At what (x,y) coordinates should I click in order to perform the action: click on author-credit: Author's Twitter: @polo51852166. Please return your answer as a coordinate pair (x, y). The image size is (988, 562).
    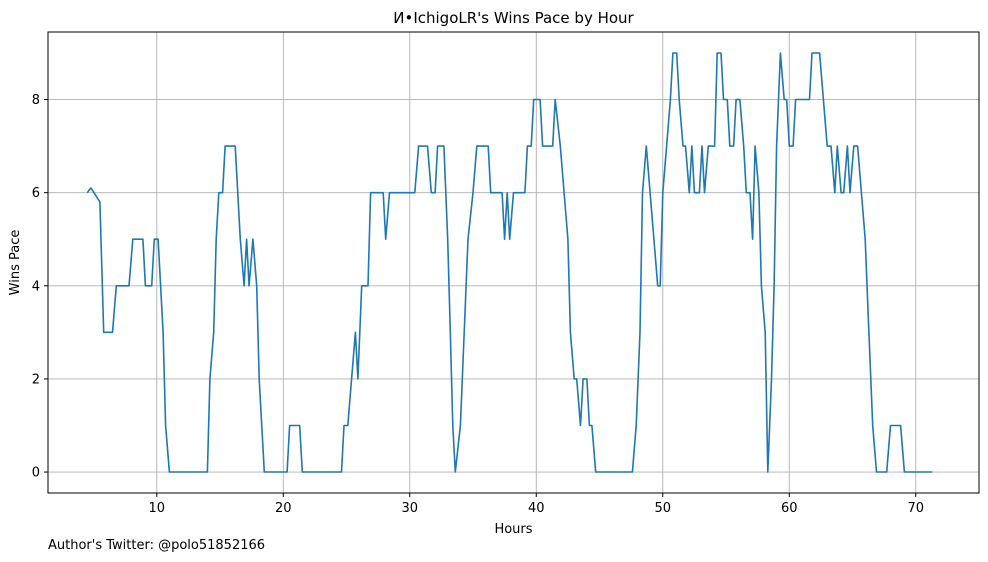
    Looking at the image, I should click on (157, 545).